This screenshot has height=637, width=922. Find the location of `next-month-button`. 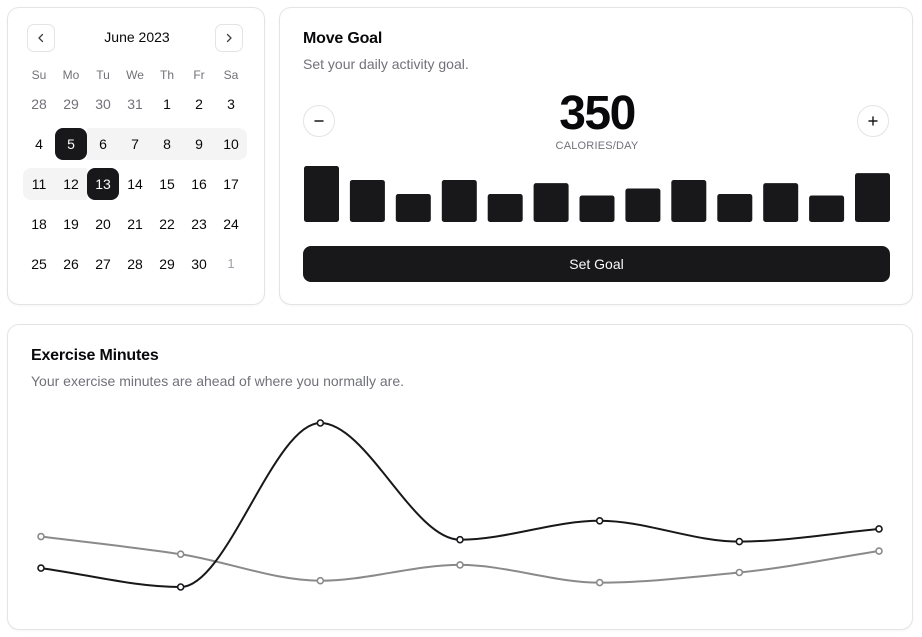

next-month-button is located at coordinates (229, 38).